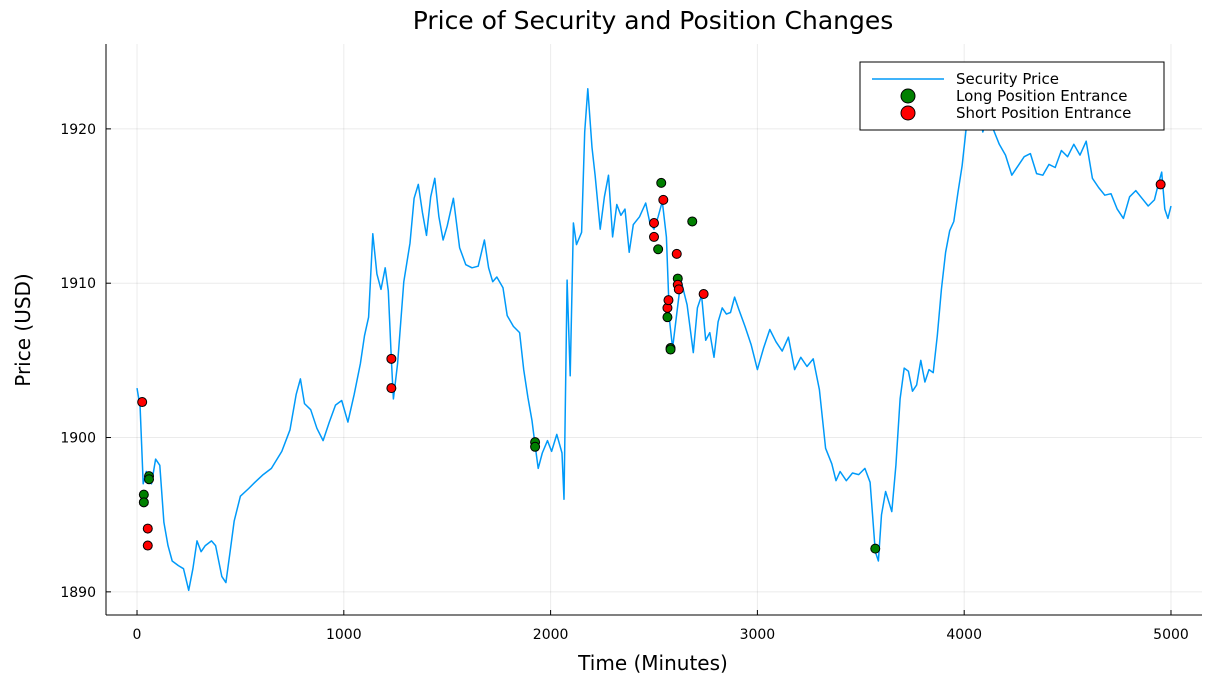 The width and height of the screenshot is (1232, 689). I want to click on x-tick-label: 2000, so click(551, 635).